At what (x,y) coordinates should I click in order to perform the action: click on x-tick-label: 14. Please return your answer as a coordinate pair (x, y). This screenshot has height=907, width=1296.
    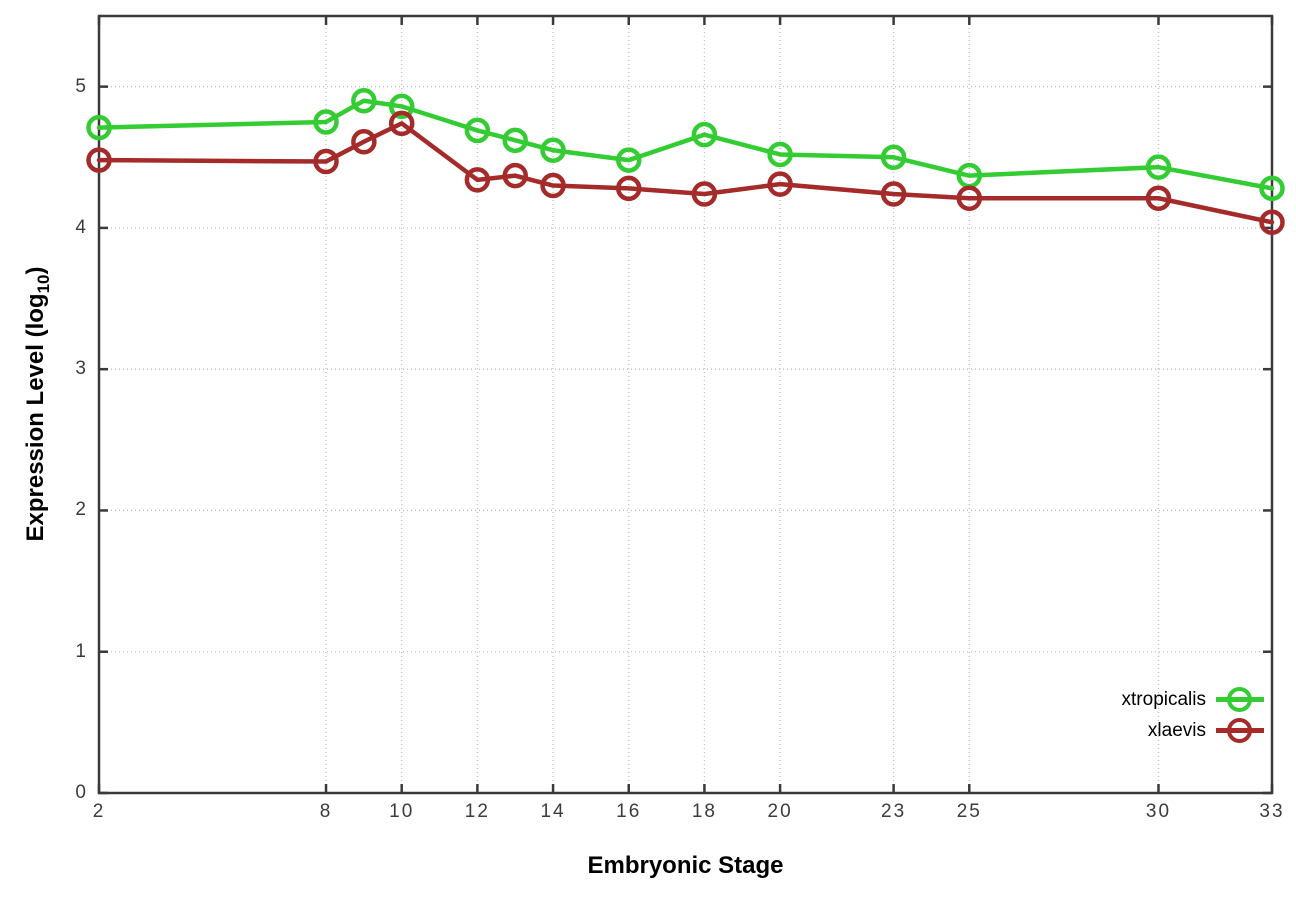
    Looking at the image, I should click on (553, 811).